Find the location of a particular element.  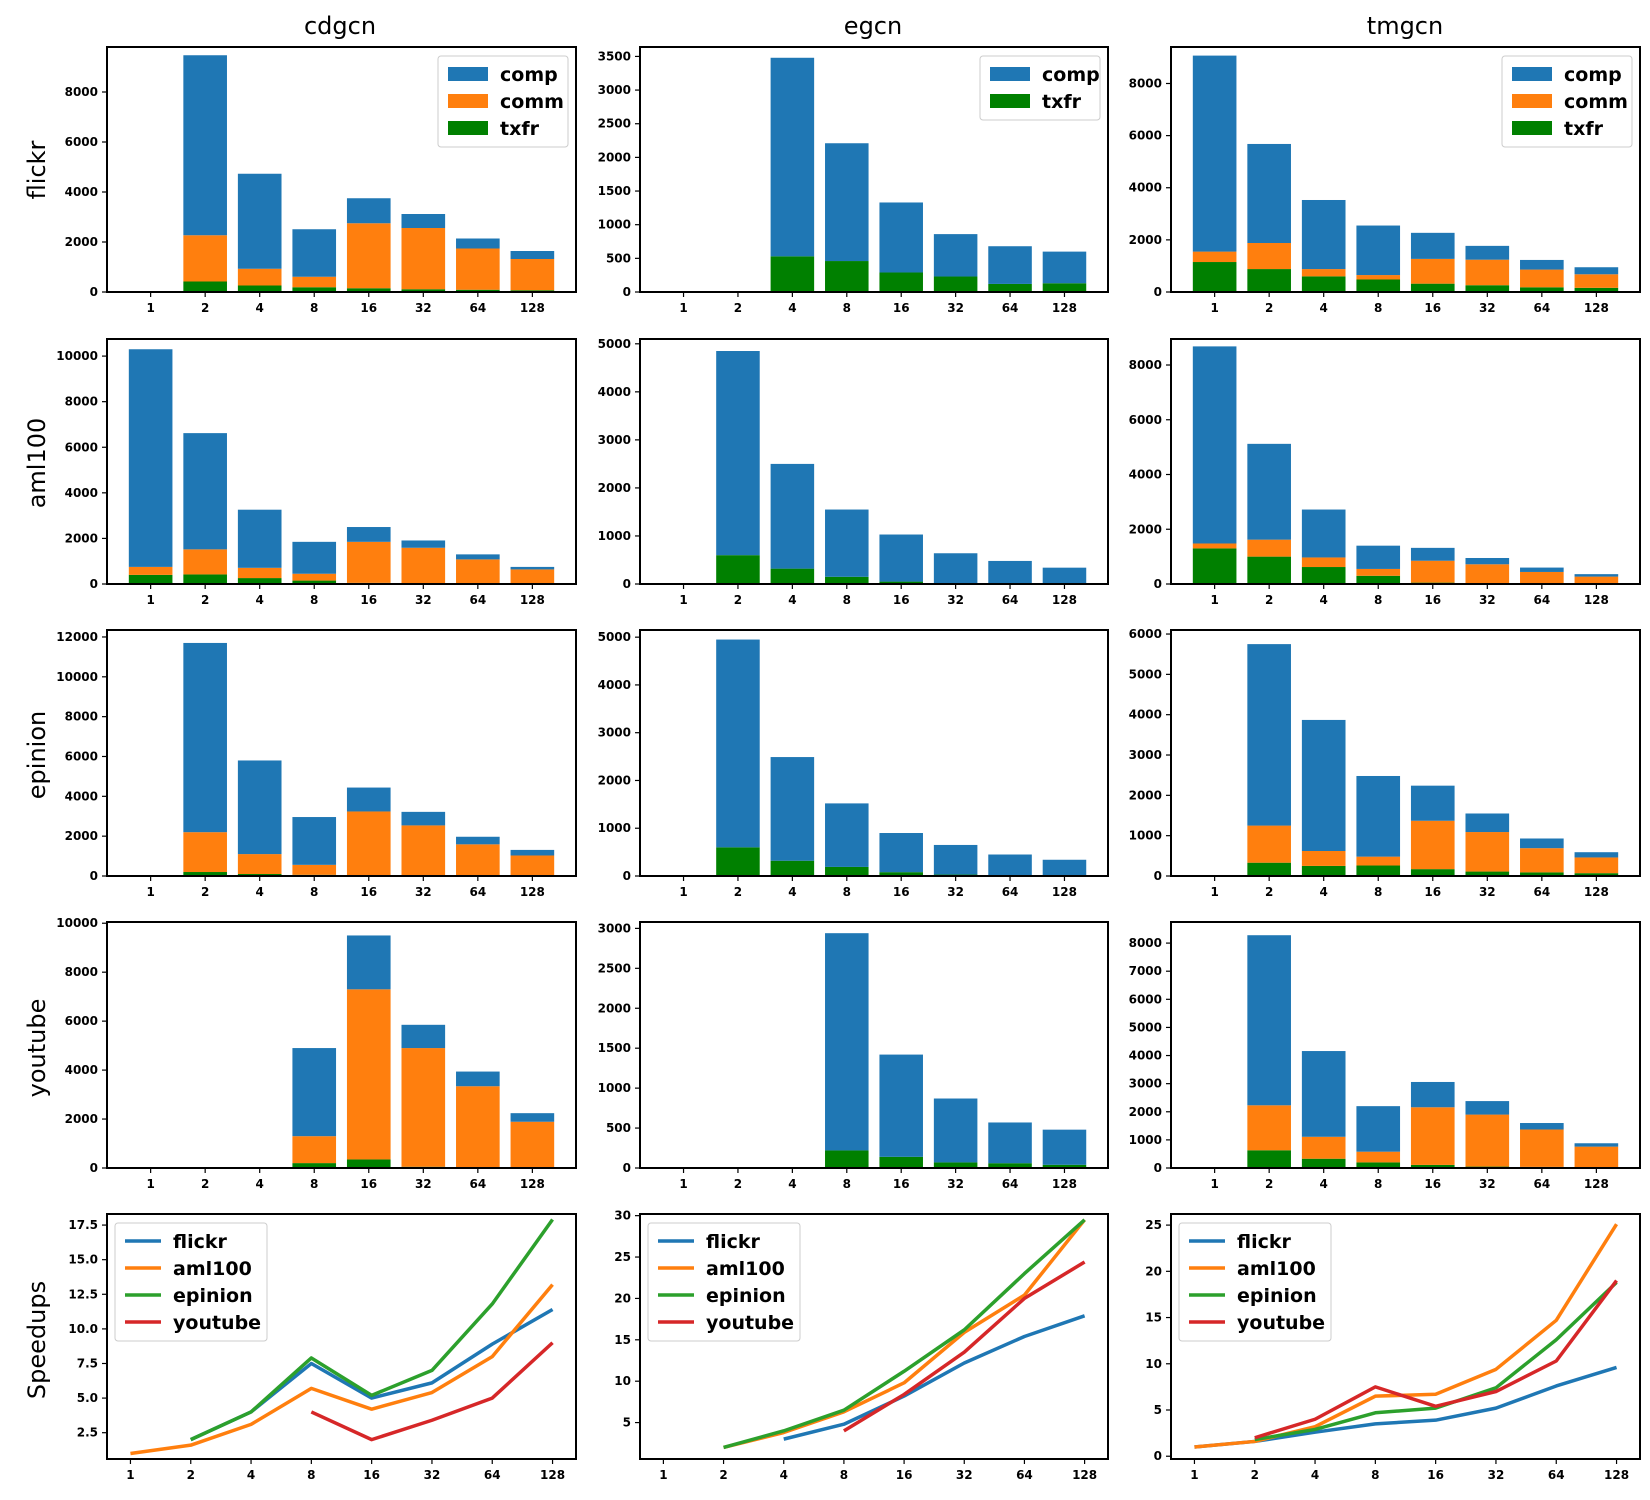

y-tick-label: 8000 is located at coordinates (81, 717).